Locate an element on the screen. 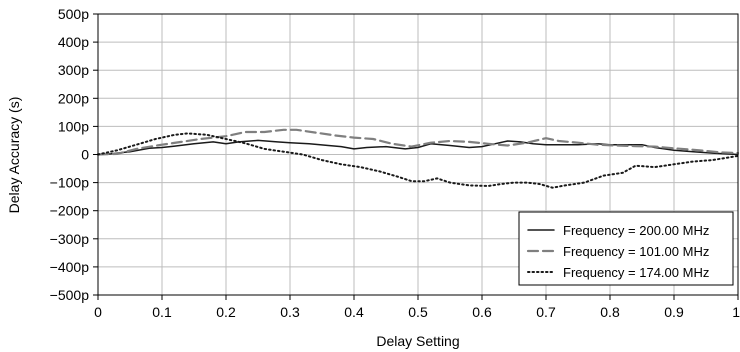  legend-box is located at coordinates (626, 248).